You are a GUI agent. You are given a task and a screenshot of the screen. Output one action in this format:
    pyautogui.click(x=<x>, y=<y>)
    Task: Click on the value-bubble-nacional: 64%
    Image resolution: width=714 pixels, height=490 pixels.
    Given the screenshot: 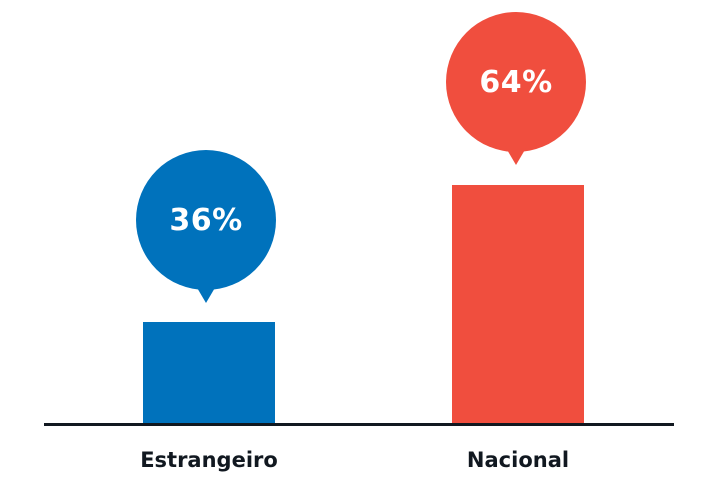 What is the action you would take?
    pyautogui.click(x=516, y=82)
    